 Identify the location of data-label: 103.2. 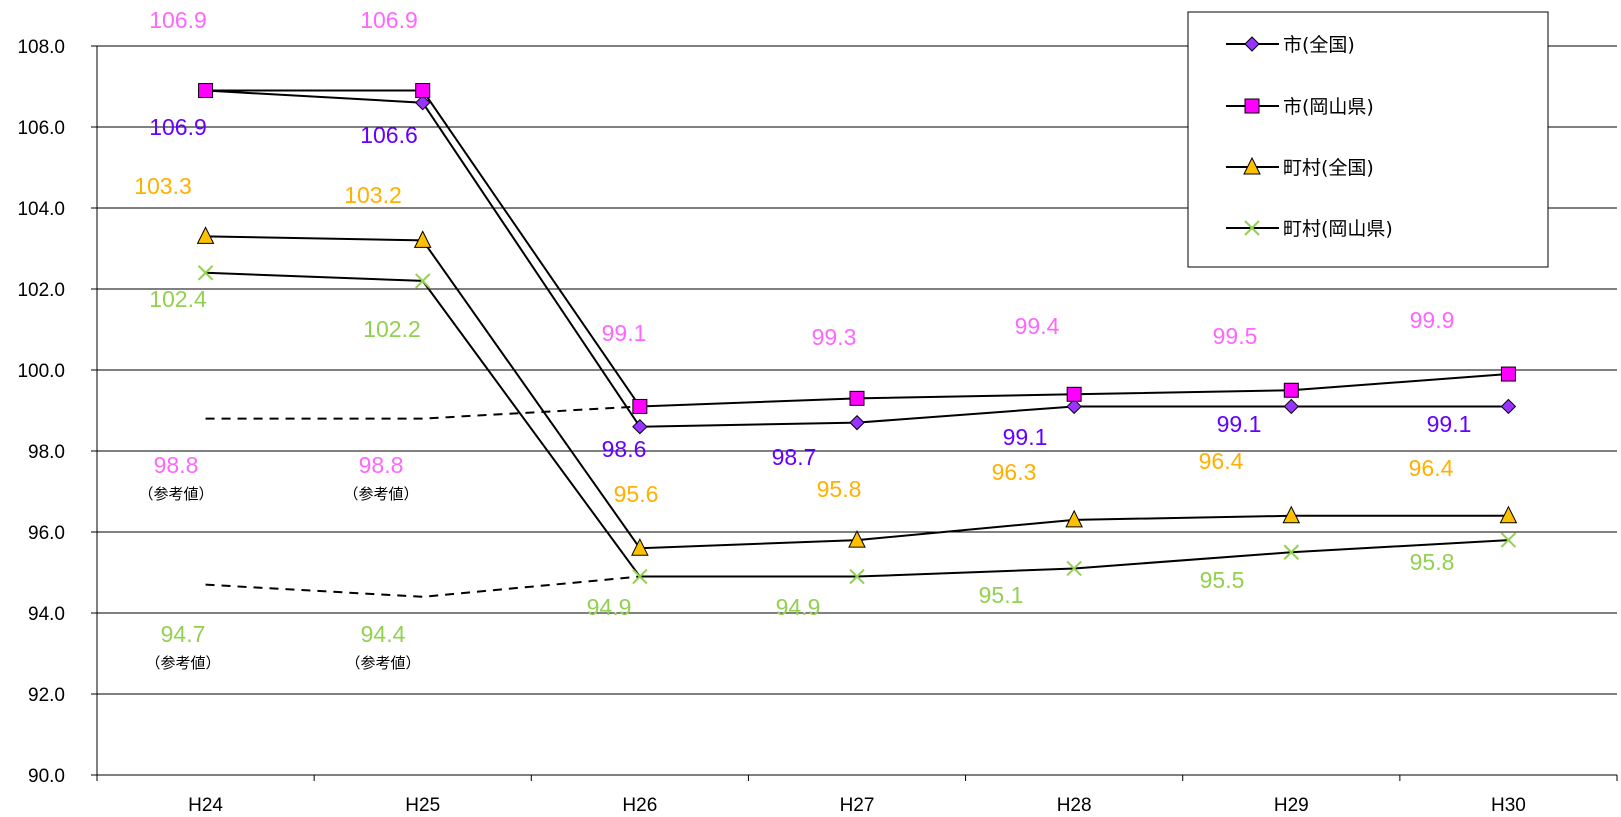
(373, 195).